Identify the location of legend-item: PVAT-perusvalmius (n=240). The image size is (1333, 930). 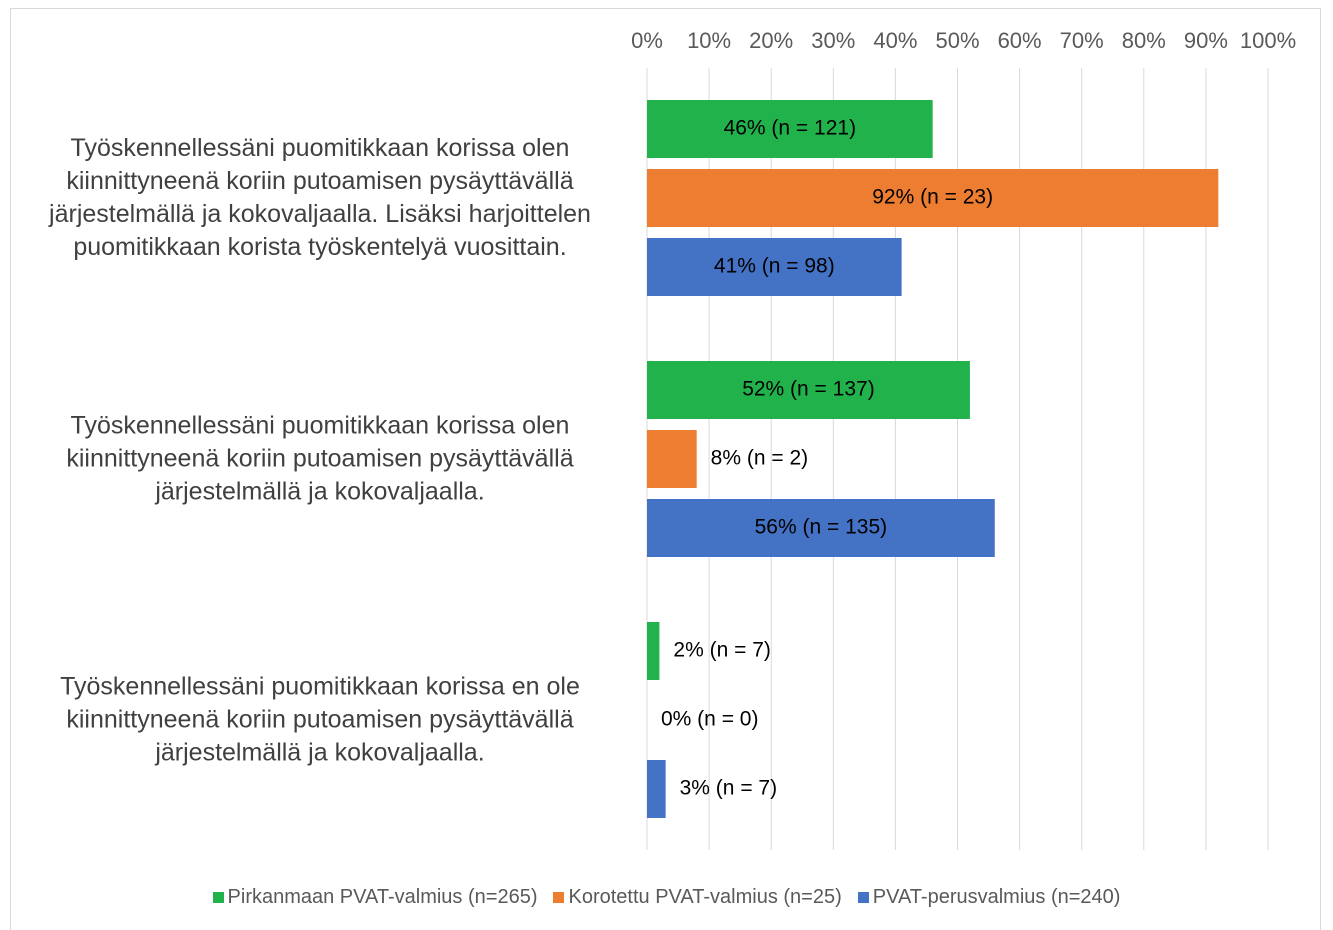
(989, 897).